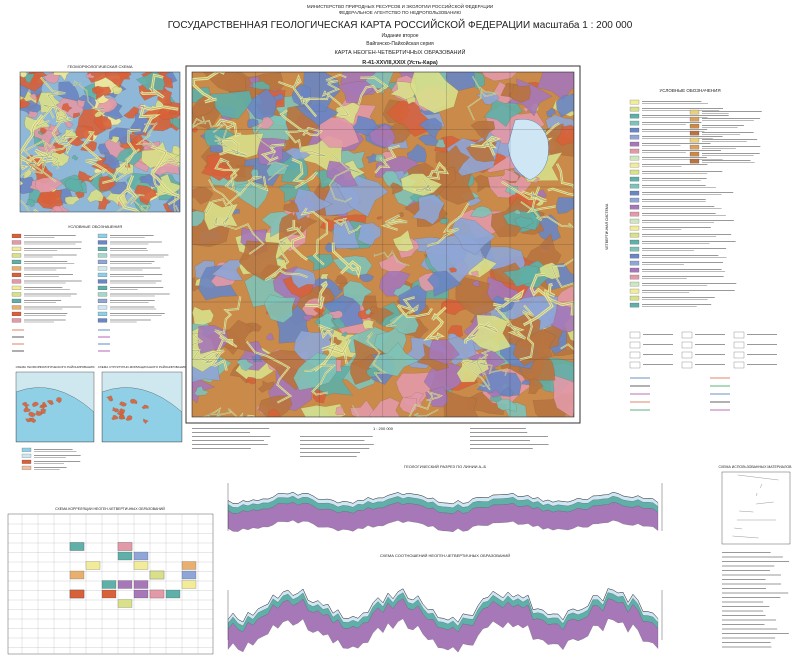  I want to click on lake, so click(528, 150).